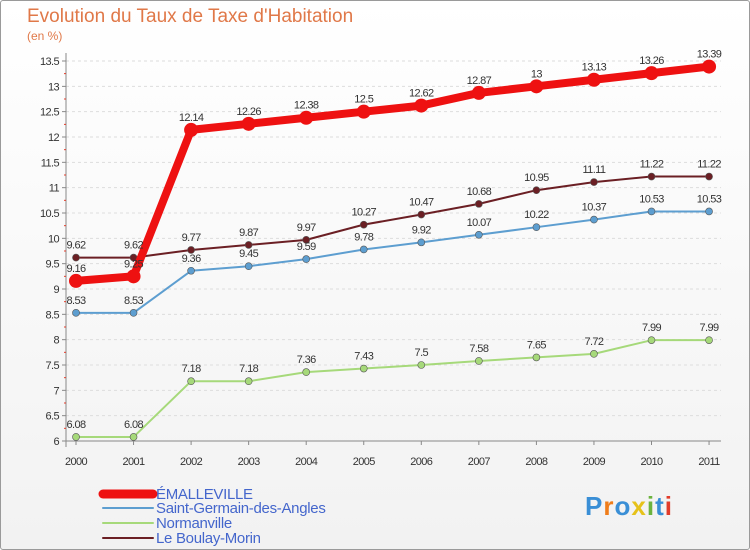  I want to click on data-label: 8.53, so click(133, 301).